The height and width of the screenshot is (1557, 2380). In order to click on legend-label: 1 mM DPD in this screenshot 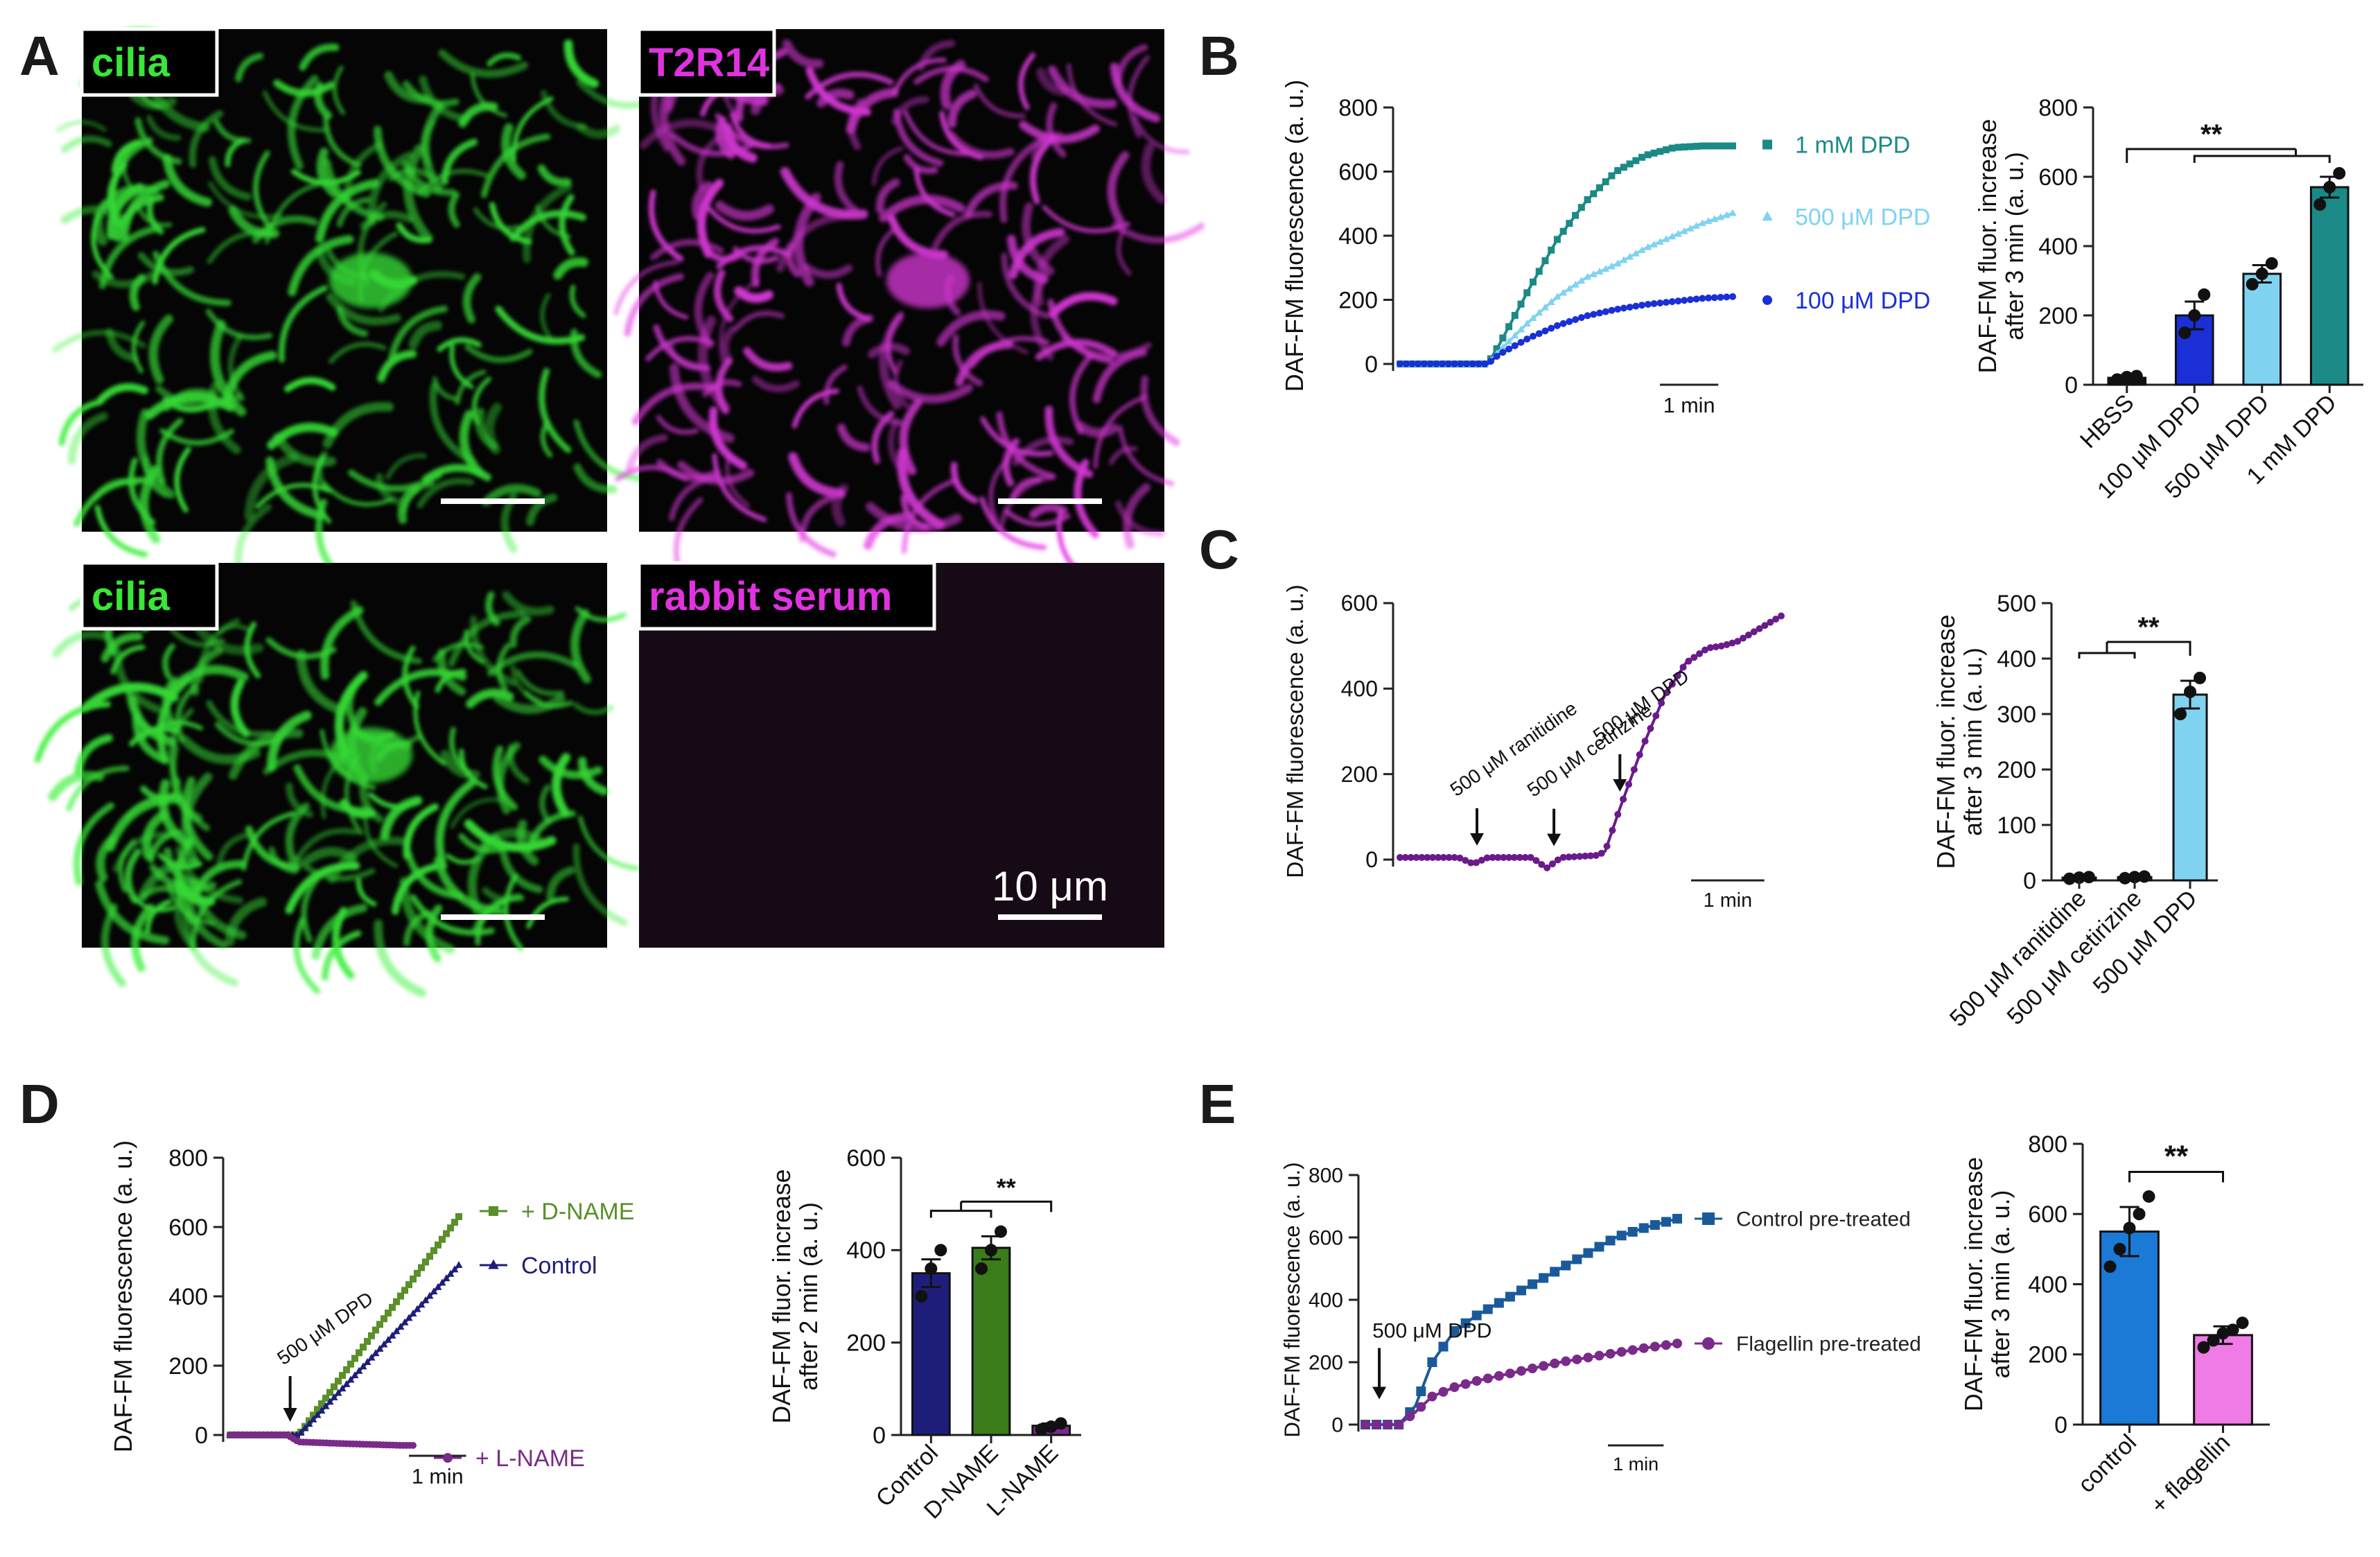, I will do `click(1852, 145)`.